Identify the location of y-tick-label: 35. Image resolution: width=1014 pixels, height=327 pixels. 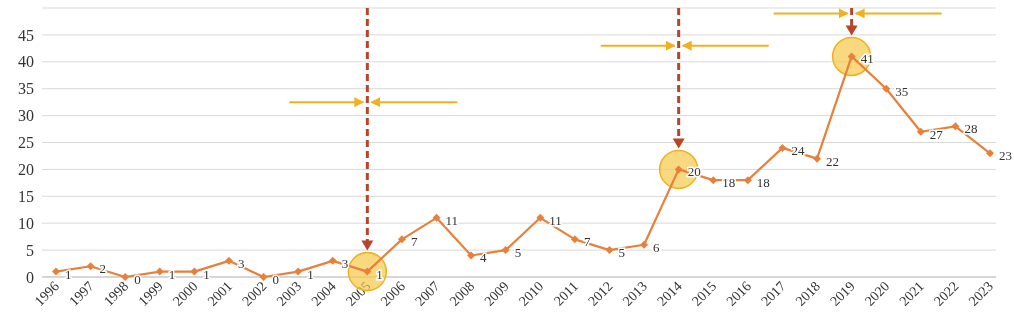
(26, 89).